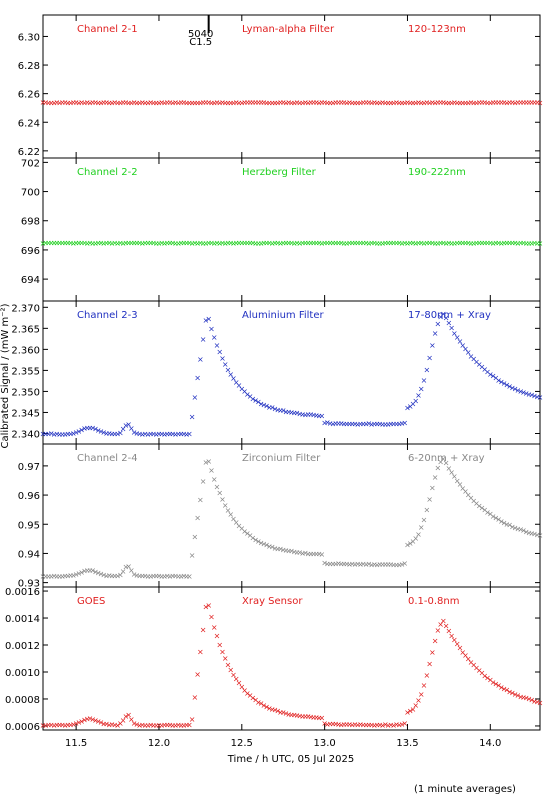  Describe the element at coordinates (200, 34) in the screenshot. I see `flare-marker-id: 5040` at that location.